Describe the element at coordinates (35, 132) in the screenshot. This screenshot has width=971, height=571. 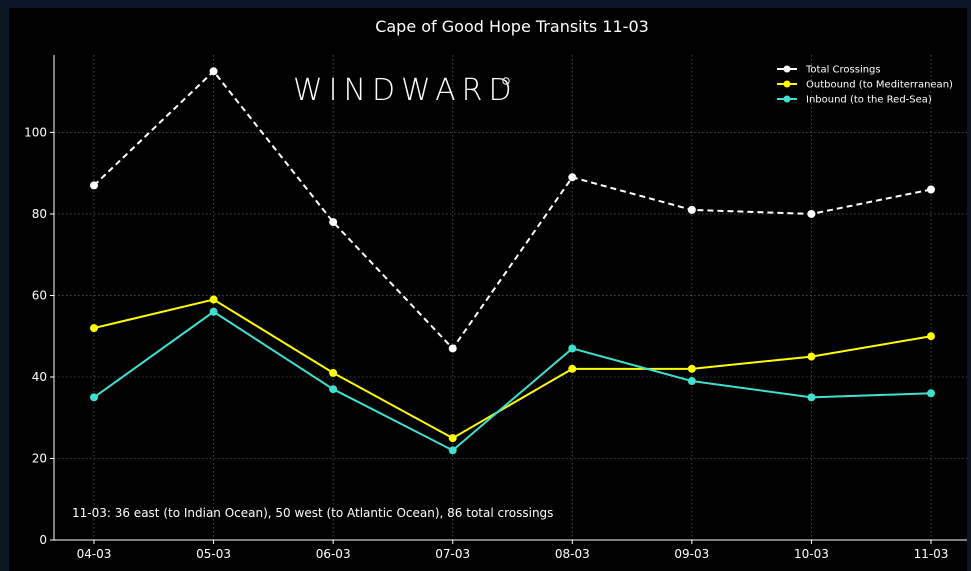
I see `y-tick-label: 100` at that location.